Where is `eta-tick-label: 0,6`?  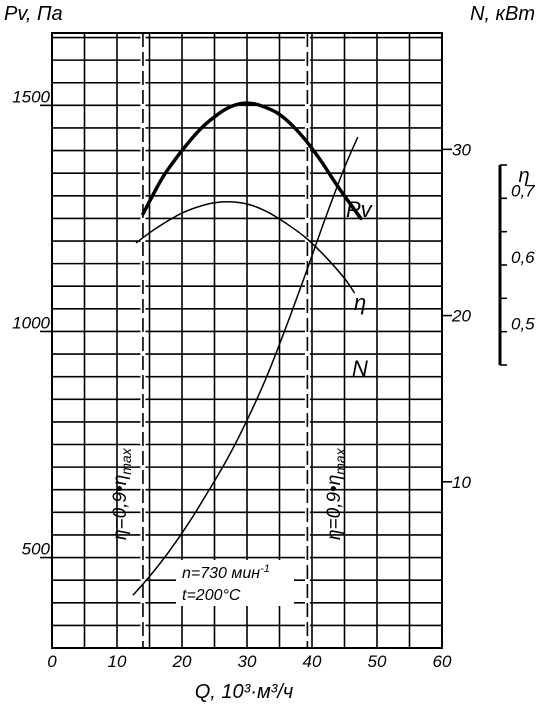 eta-tick-label: 0,6 is located at coordinates (523, 257).